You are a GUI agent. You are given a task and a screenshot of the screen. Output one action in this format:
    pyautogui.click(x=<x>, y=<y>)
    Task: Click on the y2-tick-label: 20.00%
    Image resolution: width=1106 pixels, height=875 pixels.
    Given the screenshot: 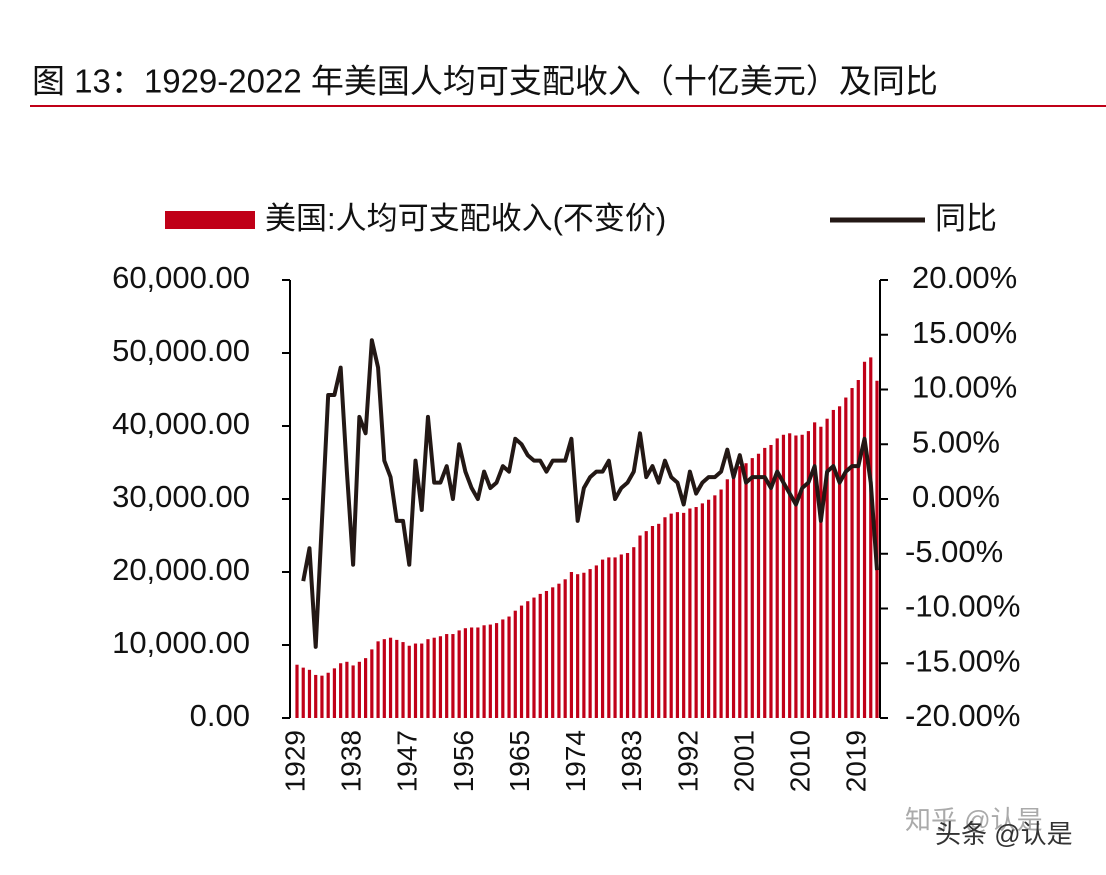 What is the action you would take?
    pyautogui.click(x=964, y=277)
    